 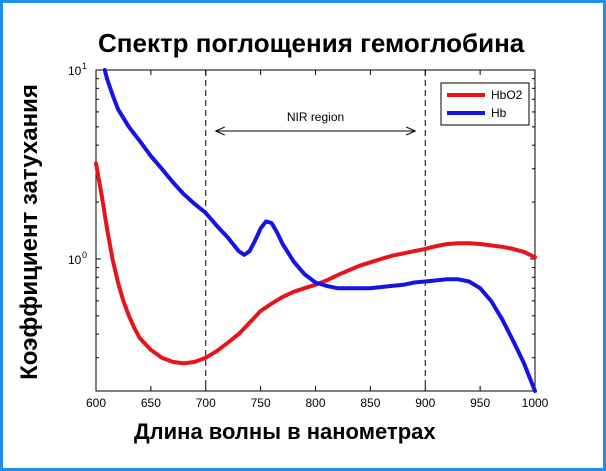 I want to click on x-tick-label: 600, so click(x=96, y=403).